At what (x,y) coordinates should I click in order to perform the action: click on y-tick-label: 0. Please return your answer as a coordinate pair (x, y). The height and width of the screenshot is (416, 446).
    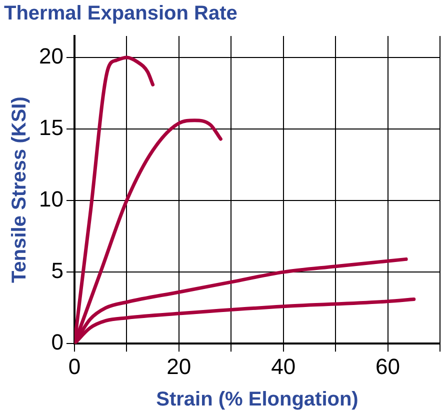
    Looking at the image, I should click on (57, 342).